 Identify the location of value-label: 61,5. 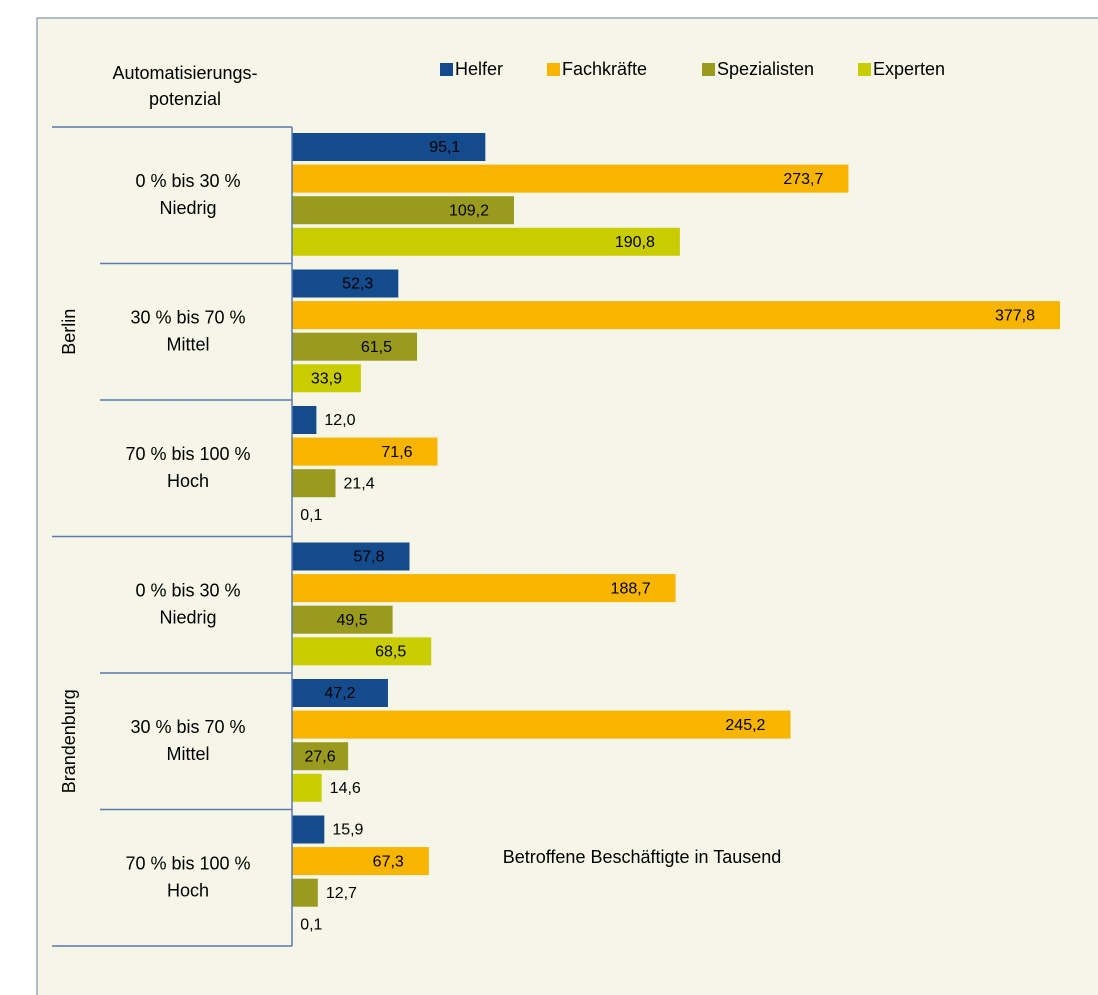
(376, 347).